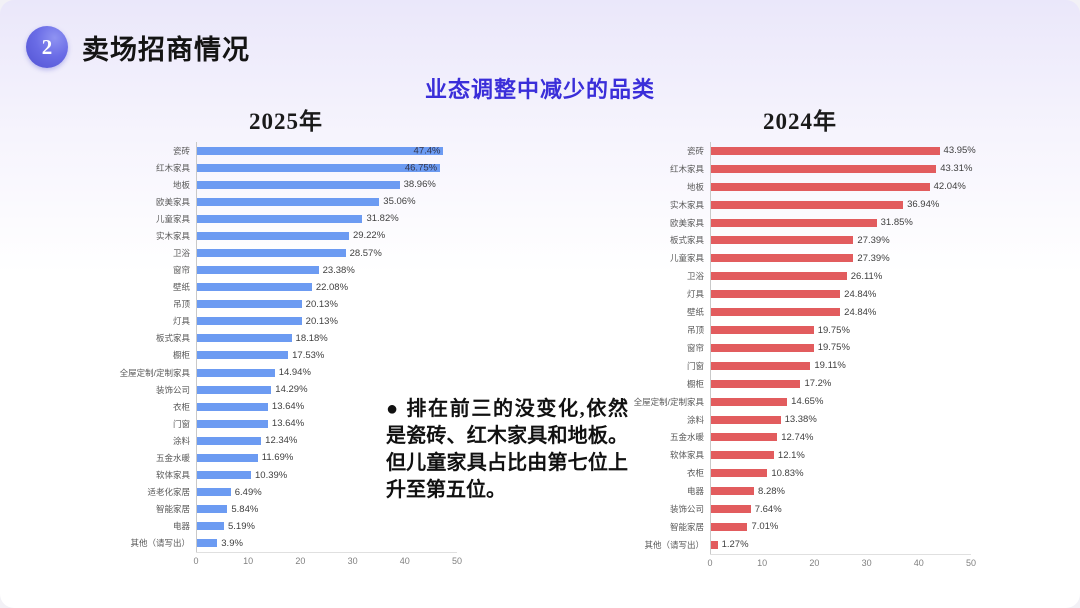 The width and height of the screenshot is (1080, 608). I want to click on value-label: 13.38%, so click(800, 420).